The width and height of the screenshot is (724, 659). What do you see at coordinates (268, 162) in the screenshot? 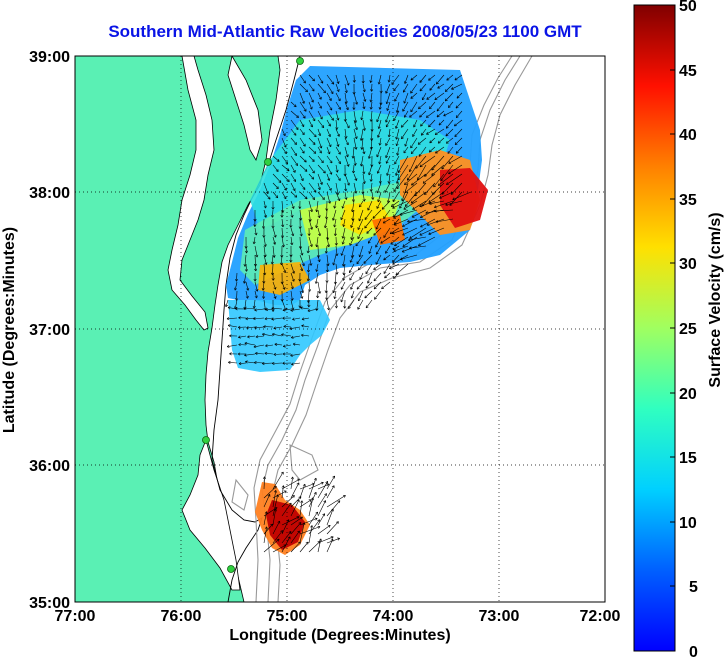
I see `station-marker` at bounding box center [268, 162].